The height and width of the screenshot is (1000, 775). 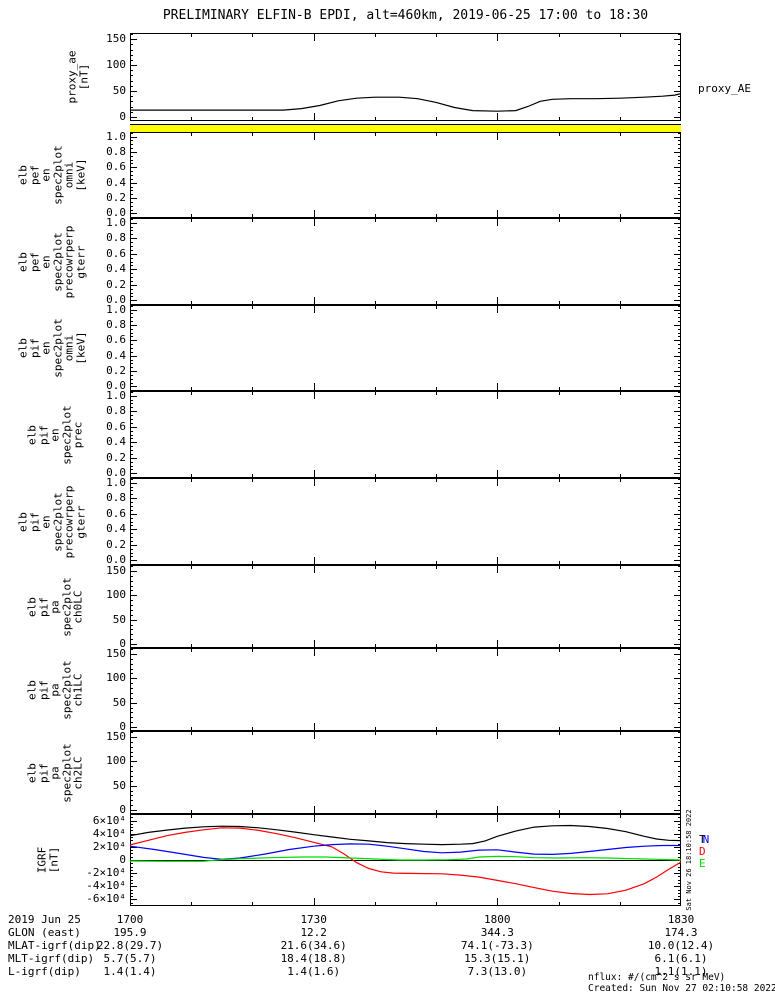 I want to click on footer-value: 12.2, so click(x=313, y=932).